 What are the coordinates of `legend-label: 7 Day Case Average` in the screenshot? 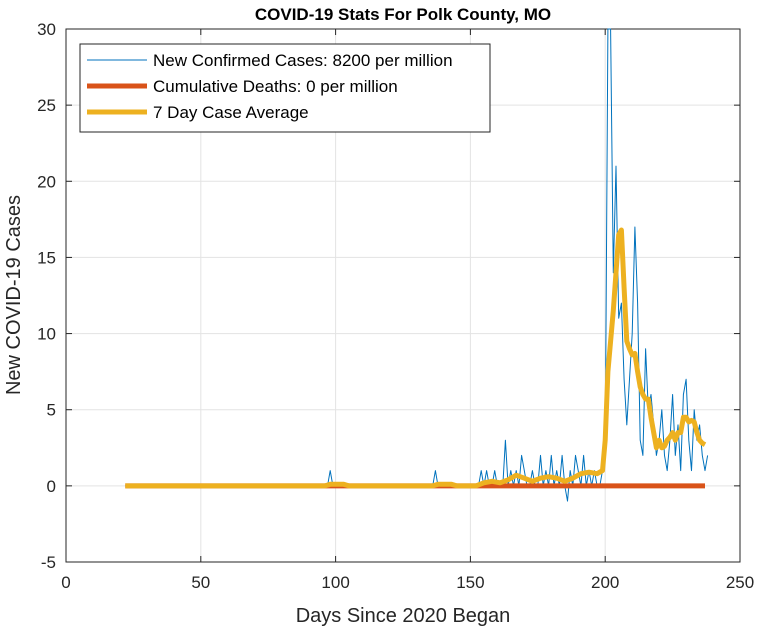 It's located at (231, 112).